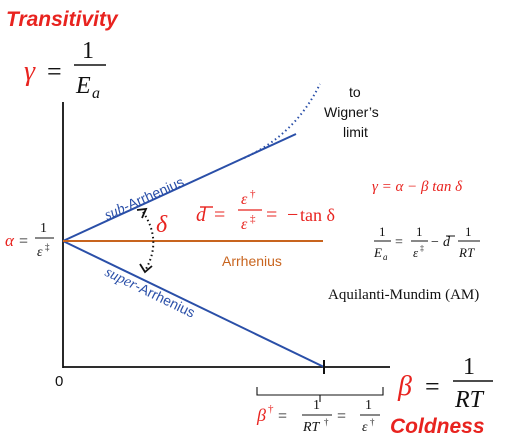 The height and width of the screenshot is (439, 510). Describe the element at coordinates (399, 242) in the screenshot. I see `am-equals: =` at that location.